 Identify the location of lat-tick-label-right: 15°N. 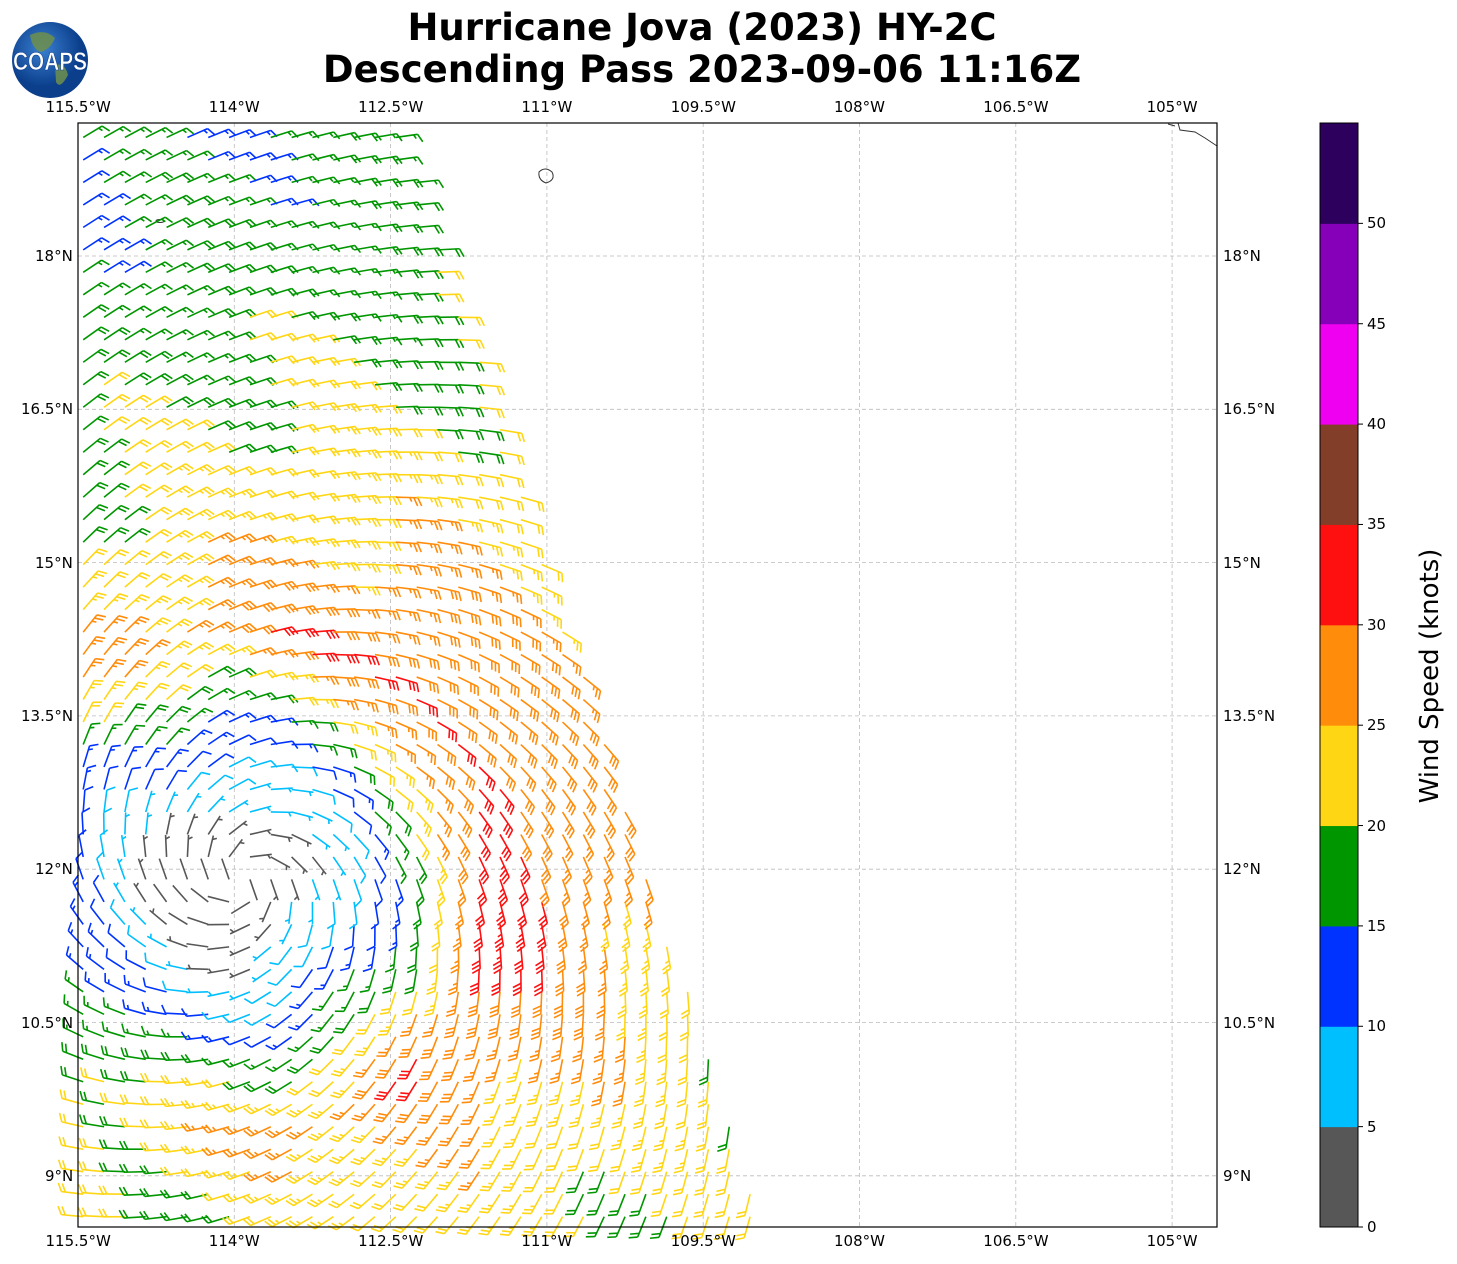
(1242, 562).